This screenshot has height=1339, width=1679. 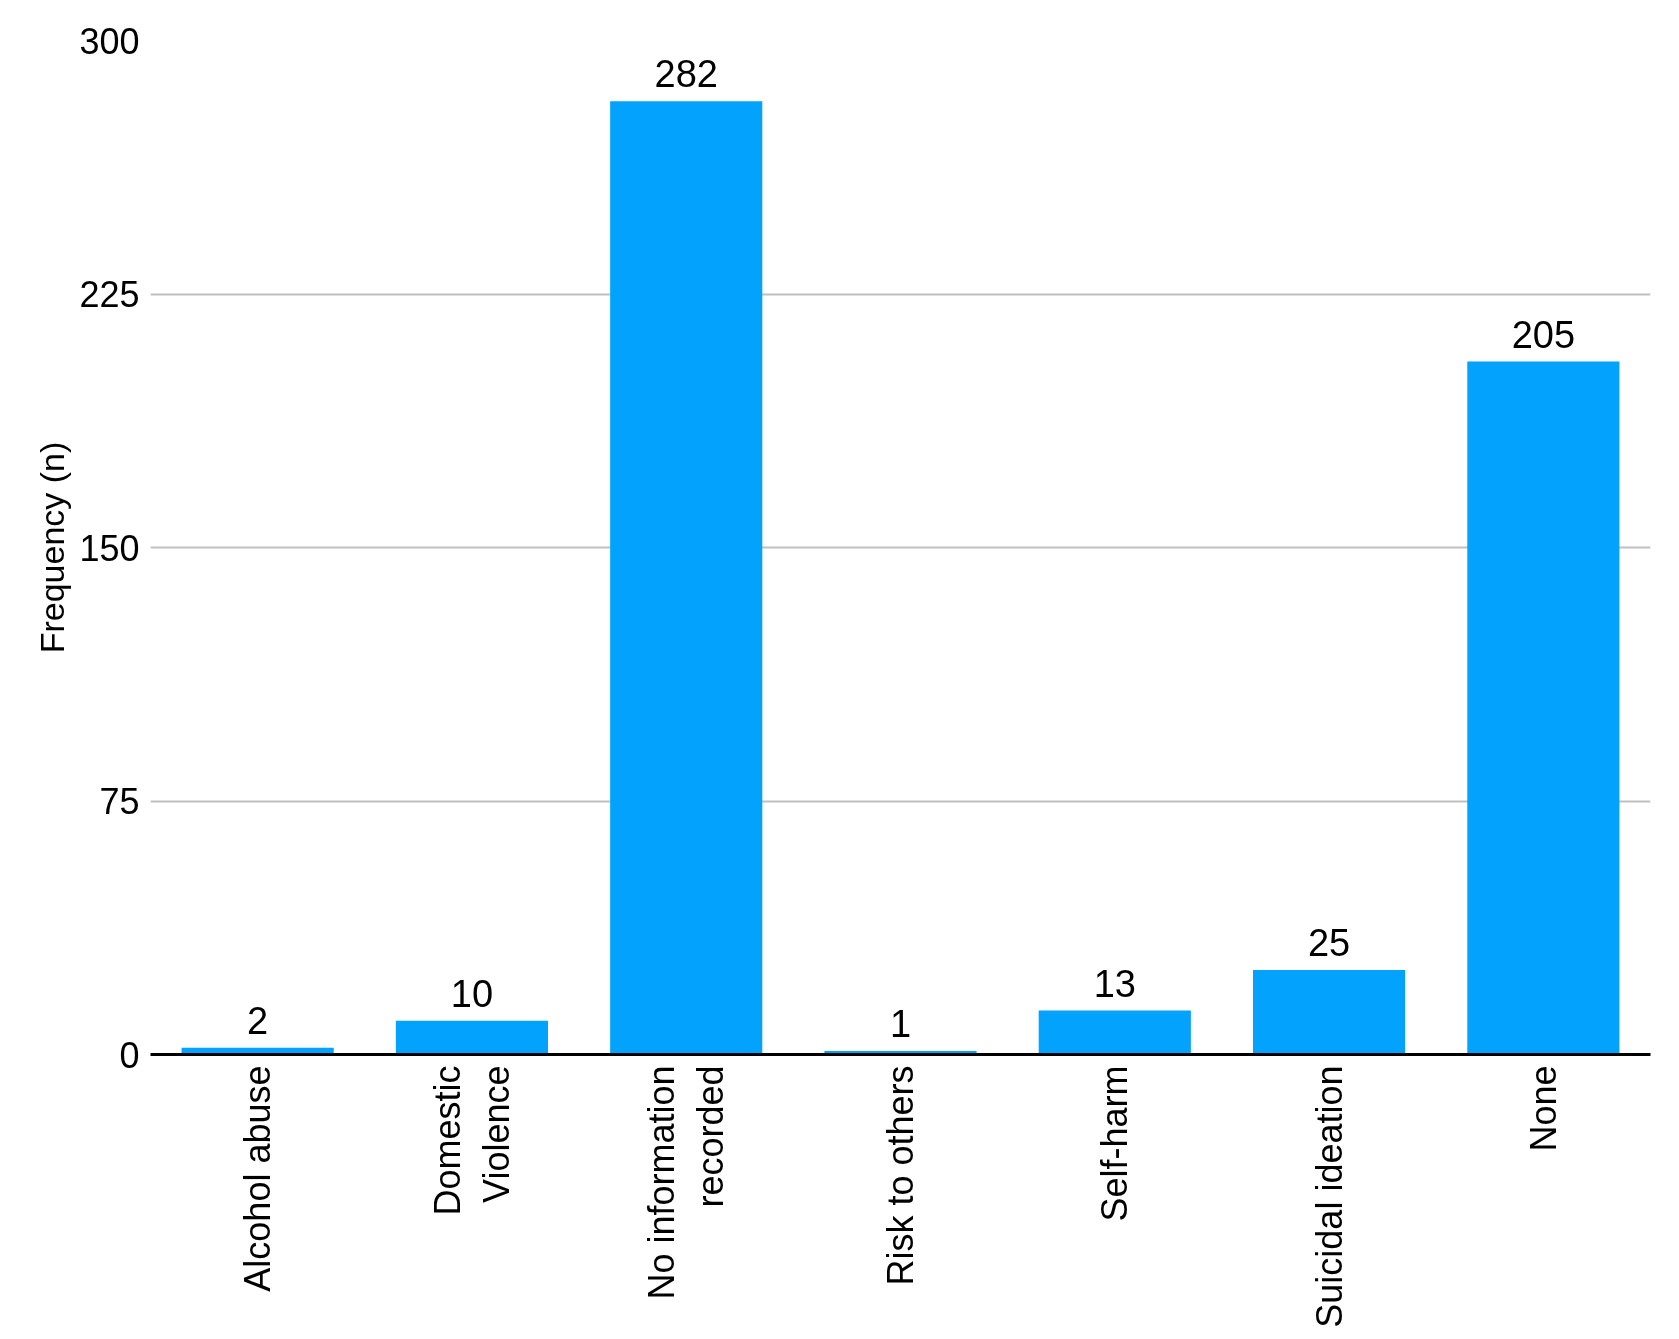 What do you see at coordinates (1114, 983) in the screenshot?
I see `data-label: 13` at bounding box center [1114, 983].